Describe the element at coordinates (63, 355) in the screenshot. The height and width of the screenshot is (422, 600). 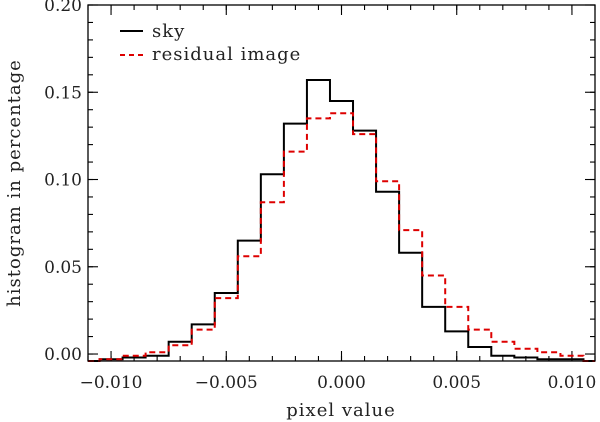
I see `y-tick-label: 0.00` at that location.